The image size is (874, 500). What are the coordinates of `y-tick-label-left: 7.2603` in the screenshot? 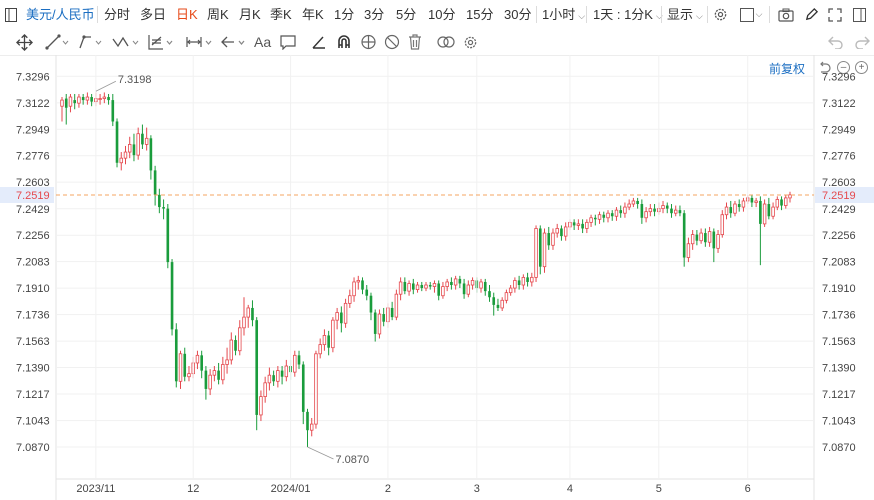 It's located at (33, 183).